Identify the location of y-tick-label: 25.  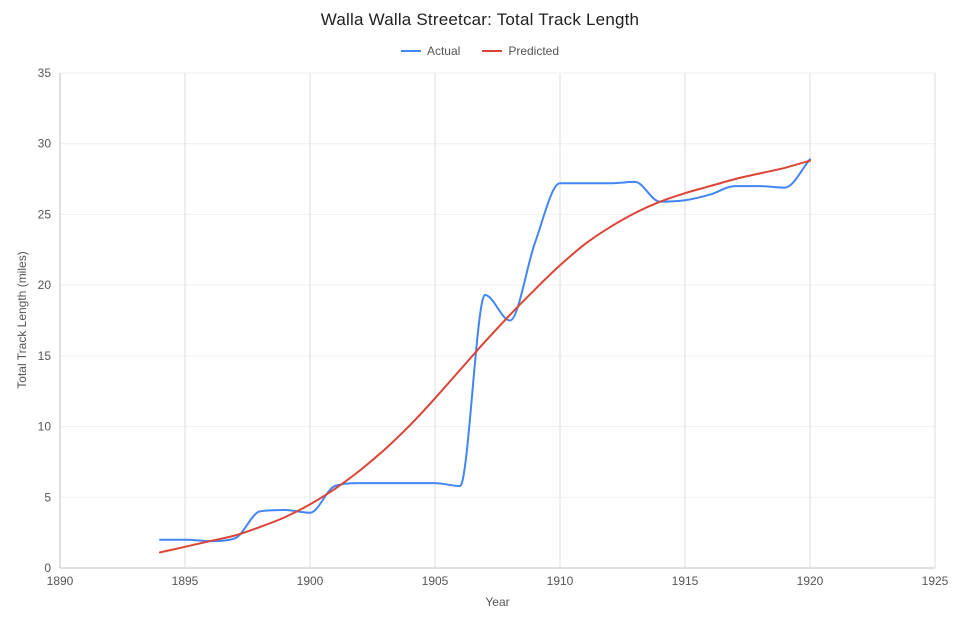
(45, 214).